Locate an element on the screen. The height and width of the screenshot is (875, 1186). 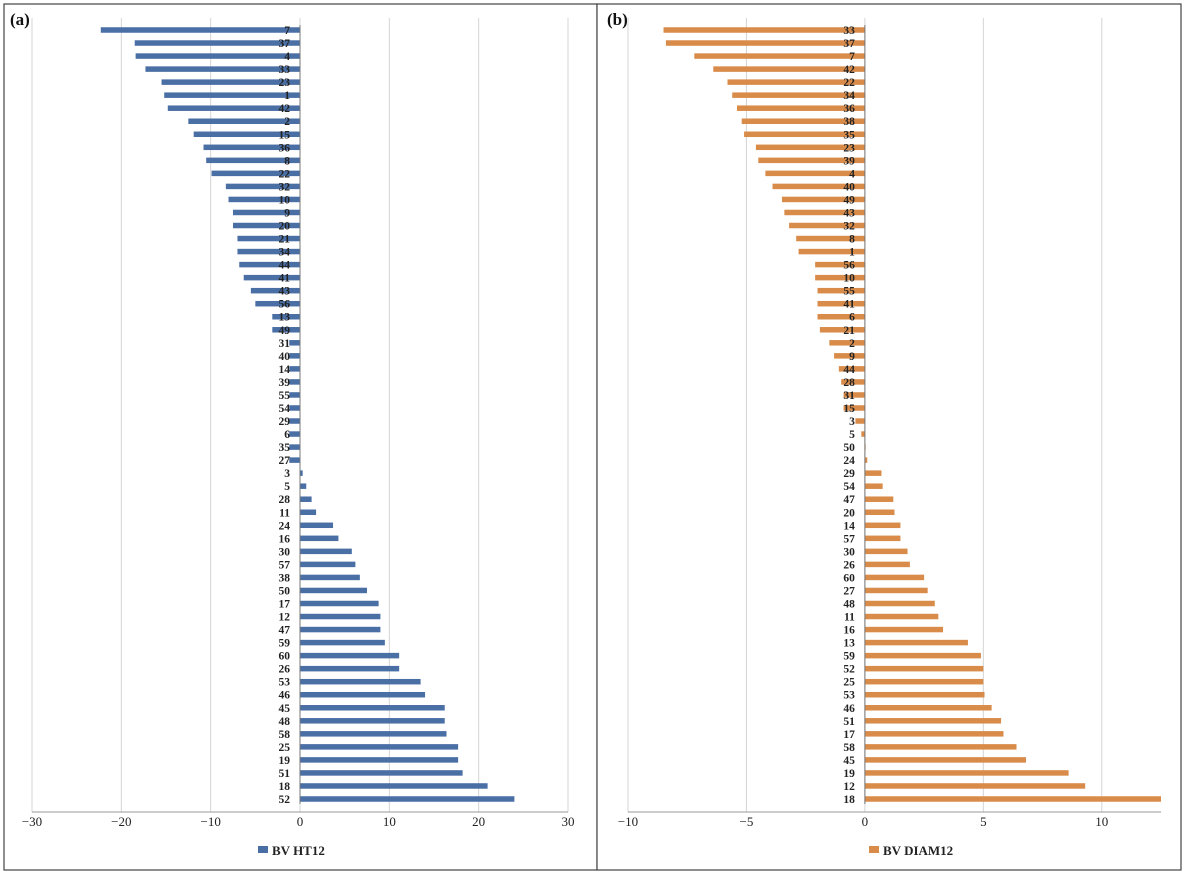
panel-a-label: (a) is located at coordinates (20, 19).